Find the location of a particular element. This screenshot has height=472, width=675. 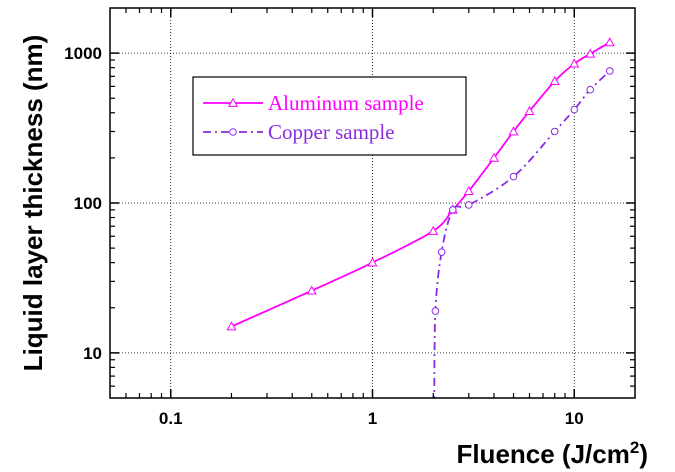

legend-label-1: Aluminum sample is located at coordinates (346, 103).